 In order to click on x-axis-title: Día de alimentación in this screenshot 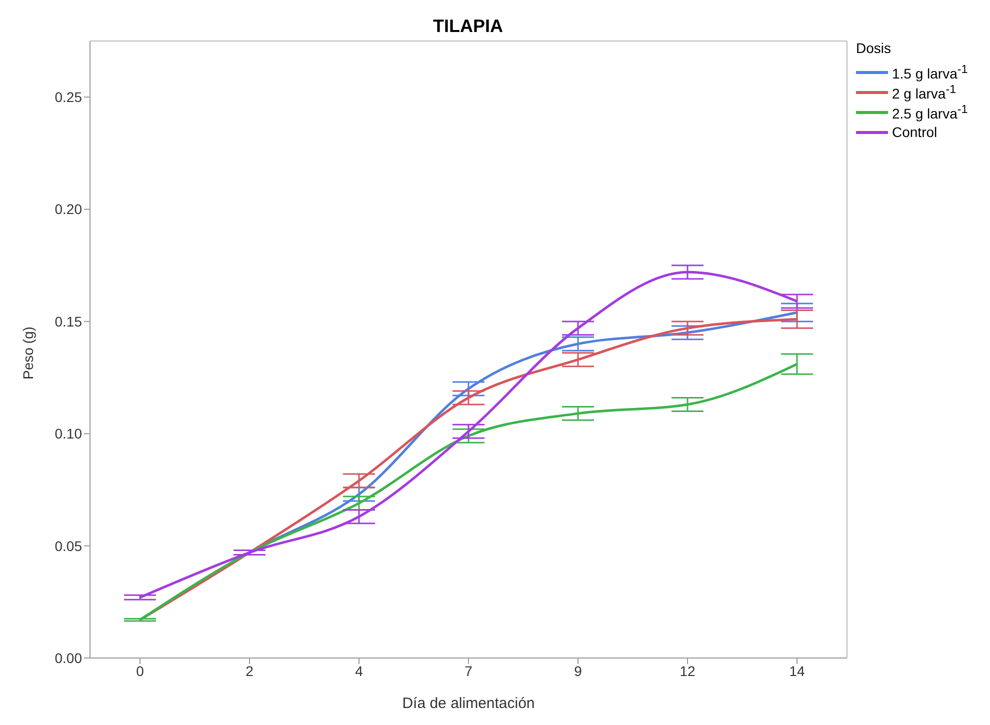, I will do `click(468, 703)`.